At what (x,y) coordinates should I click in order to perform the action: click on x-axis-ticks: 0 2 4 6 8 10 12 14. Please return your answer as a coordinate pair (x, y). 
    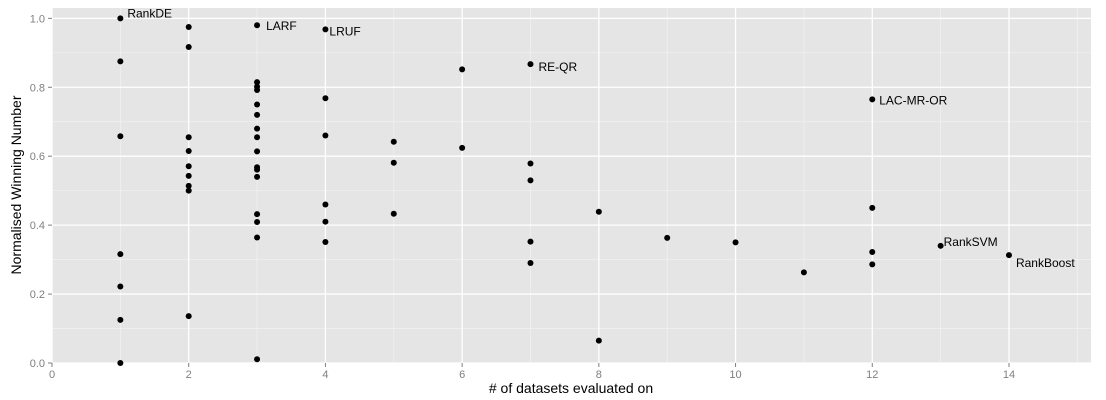
    Looking at the image, I should click on (532, 372).